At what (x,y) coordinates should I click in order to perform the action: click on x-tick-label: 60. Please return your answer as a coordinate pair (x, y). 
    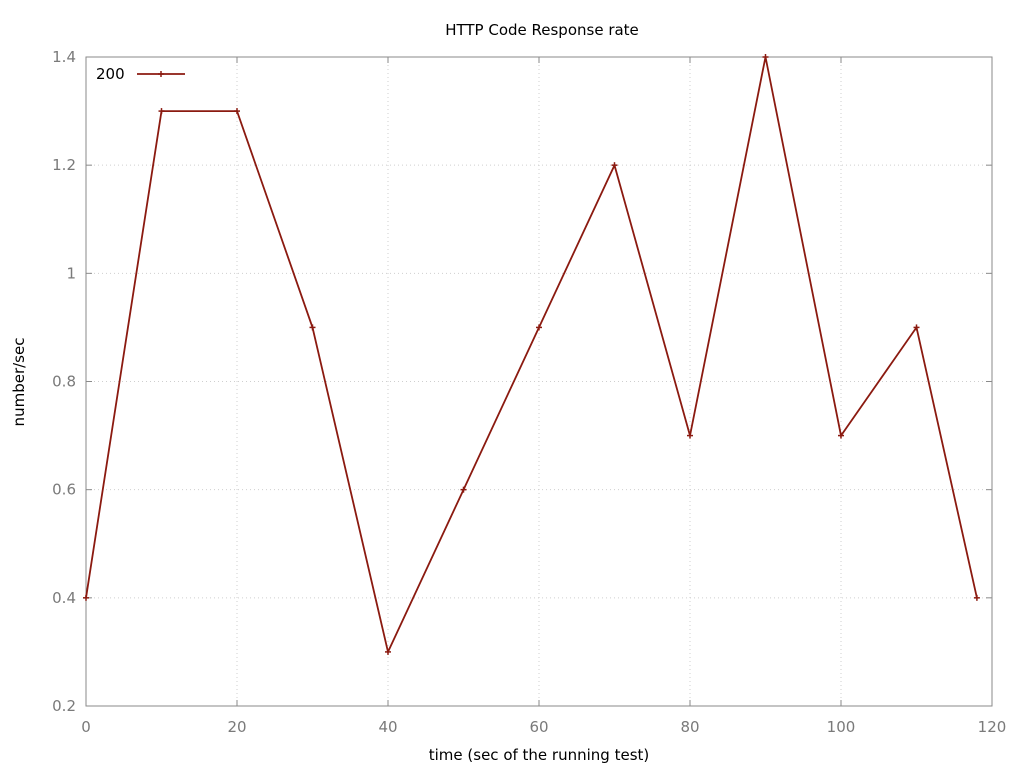
    Looking at the image, I should click on (538, 727).